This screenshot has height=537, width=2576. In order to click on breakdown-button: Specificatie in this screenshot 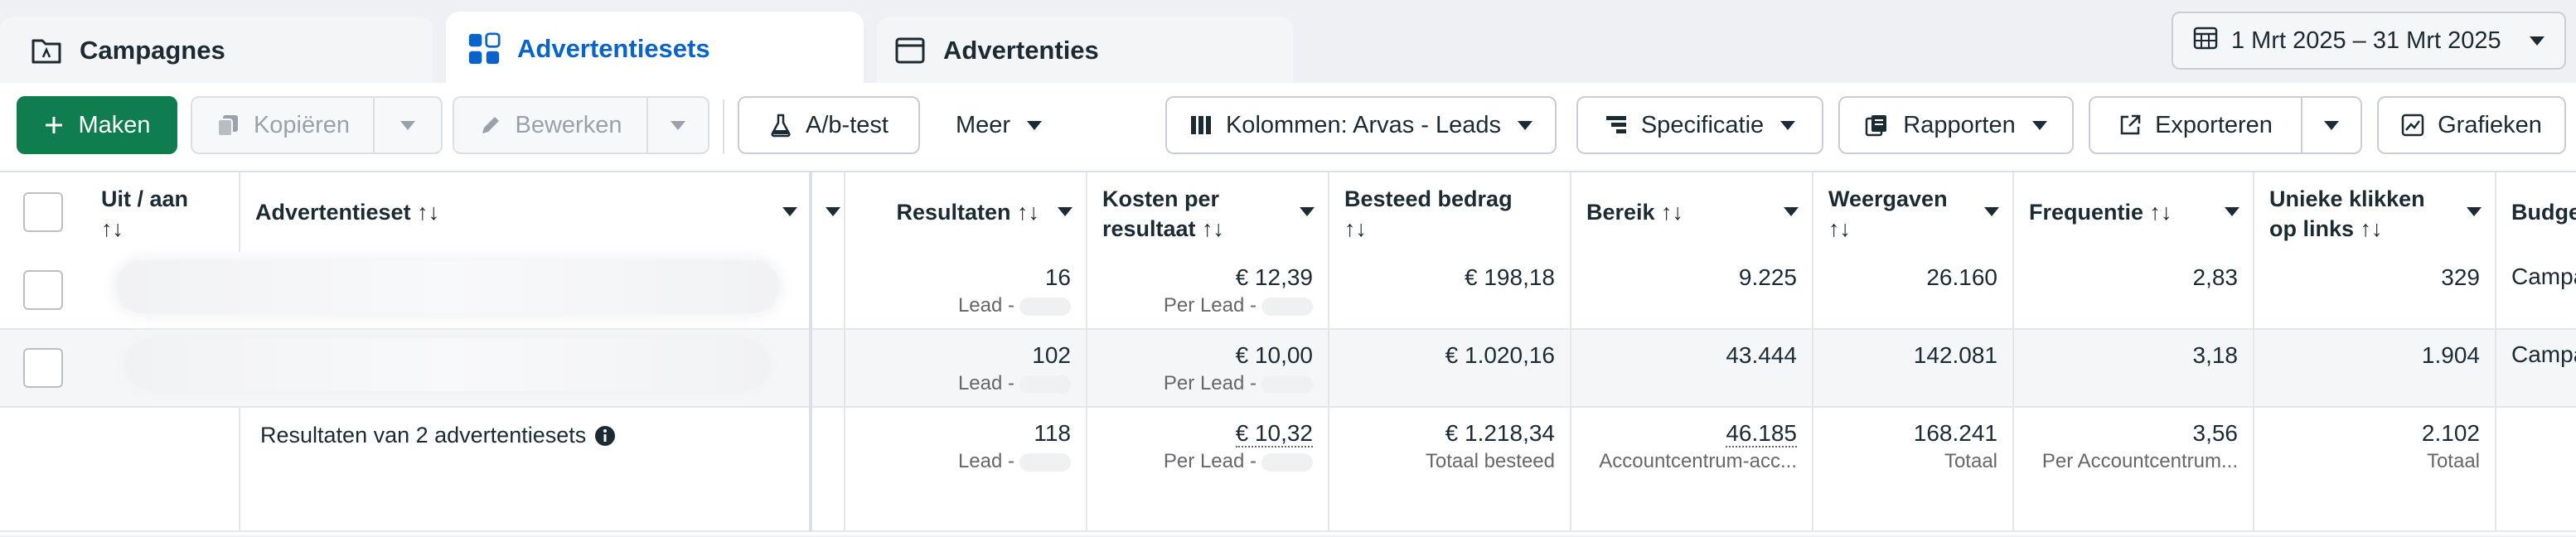, I will do `click(1699, 125)`.